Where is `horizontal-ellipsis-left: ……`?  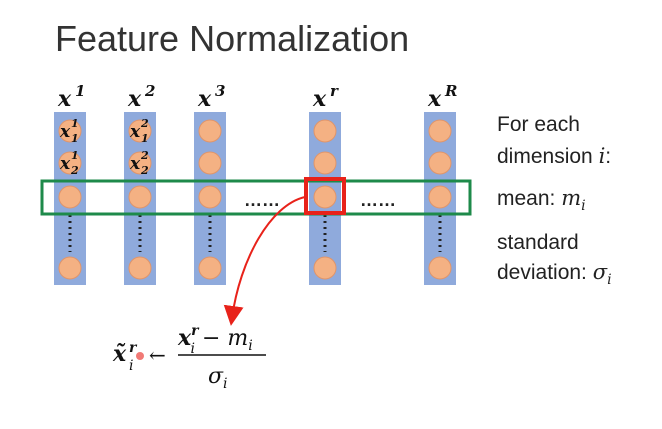 horizontal-ellipsis-left: …… is located at coordinates (262, 200).